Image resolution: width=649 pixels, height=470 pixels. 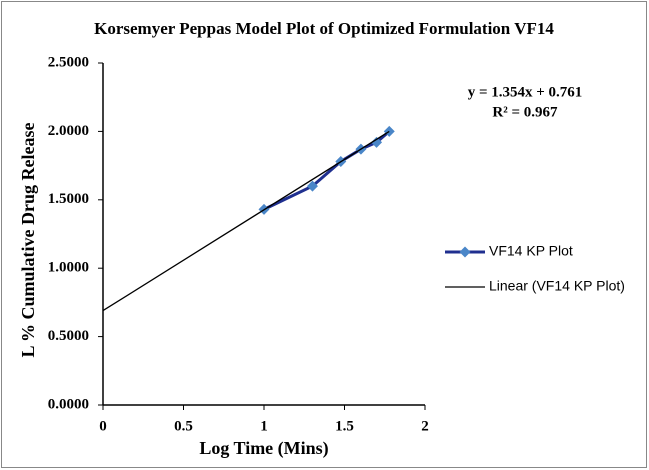 I want to click on y-tick-label: 0.5000, so click(x=68, y=336).